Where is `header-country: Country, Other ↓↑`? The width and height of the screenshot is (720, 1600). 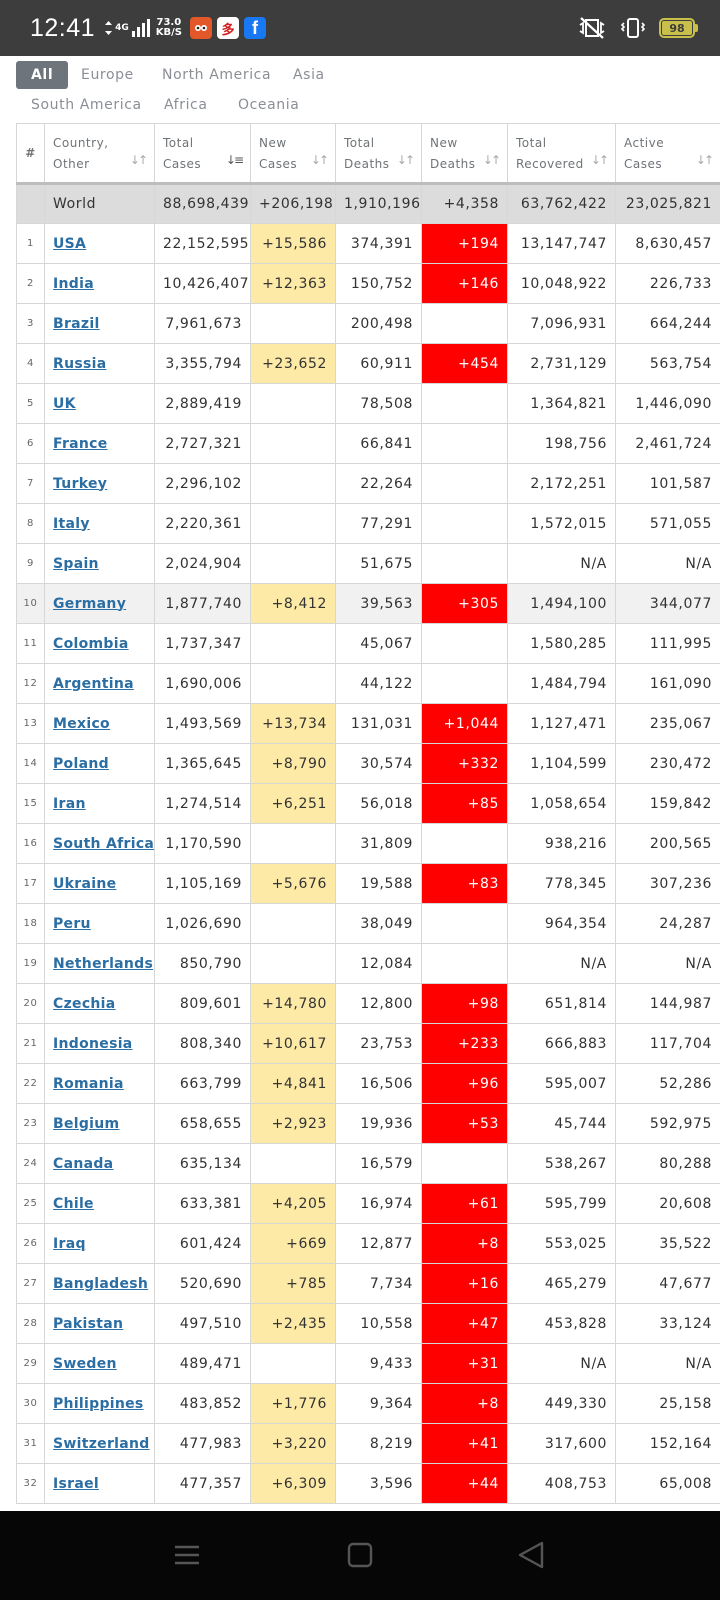 header-country: Country, Other ↓↑ is located at coordinates (99, 154).